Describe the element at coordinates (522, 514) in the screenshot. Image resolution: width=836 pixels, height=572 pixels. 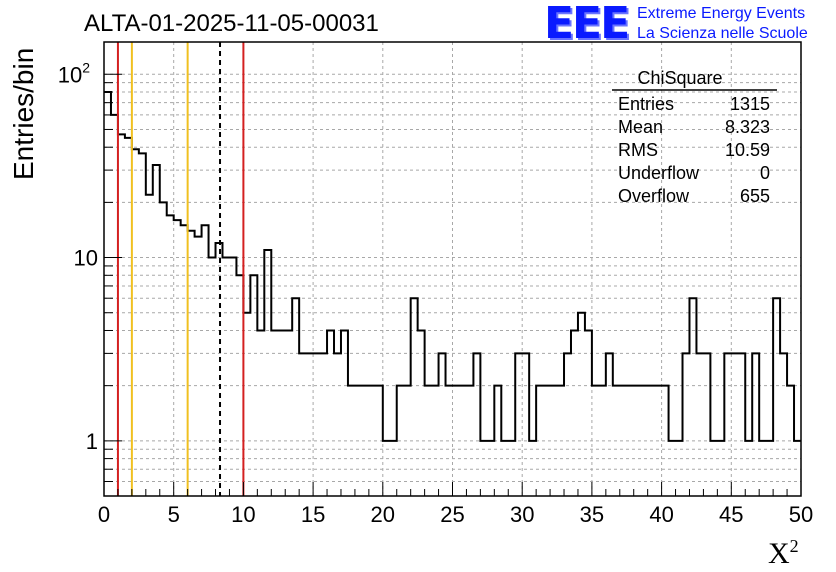
I see `x-tick-label: 30` at that location.